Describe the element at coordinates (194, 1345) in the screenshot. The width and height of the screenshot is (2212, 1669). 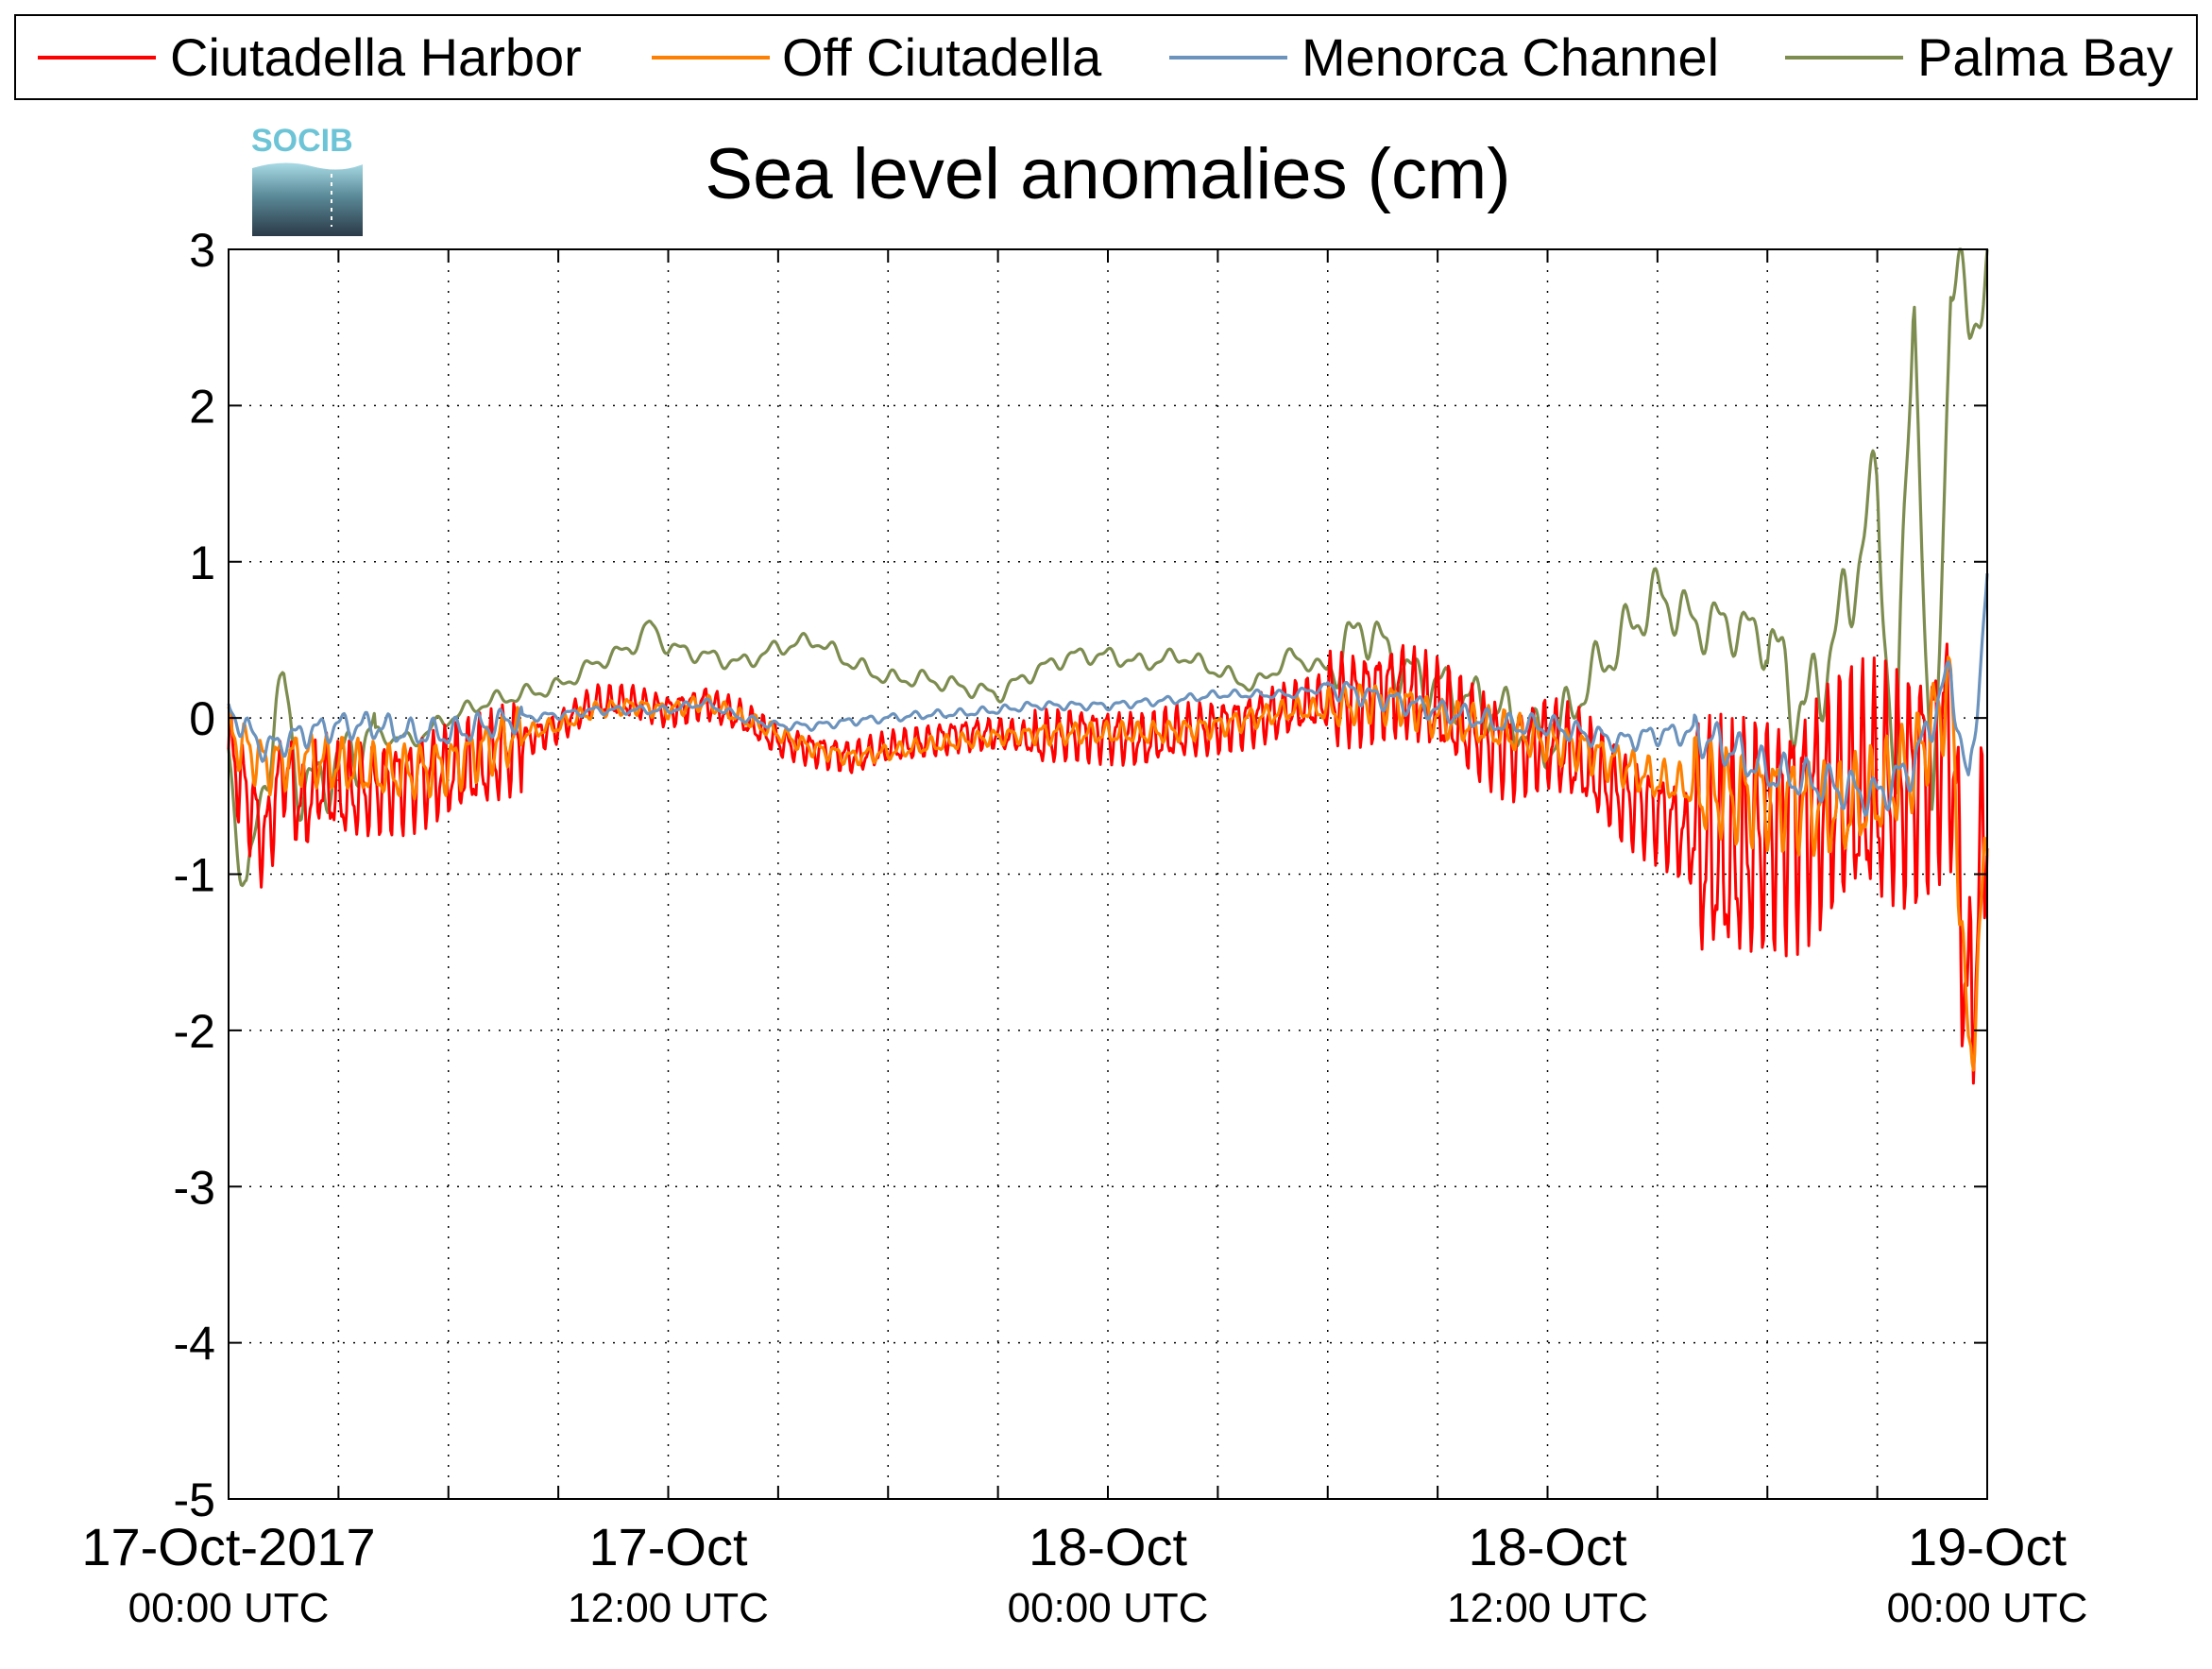
I see `y-tick-label: -4` at that location.